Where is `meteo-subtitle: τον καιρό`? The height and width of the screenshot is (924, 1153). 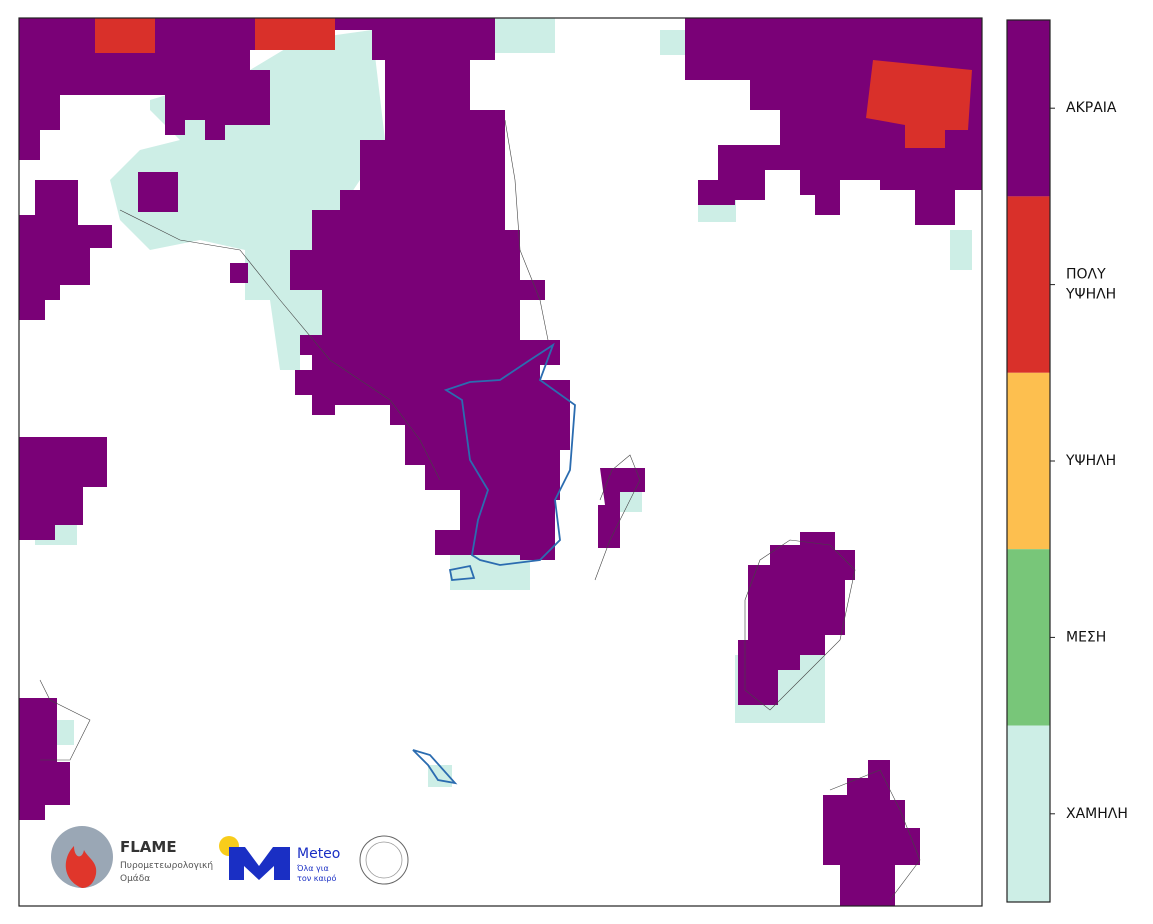 meteo-subtitle: τον καιρό is located at coordinates (316, 878).